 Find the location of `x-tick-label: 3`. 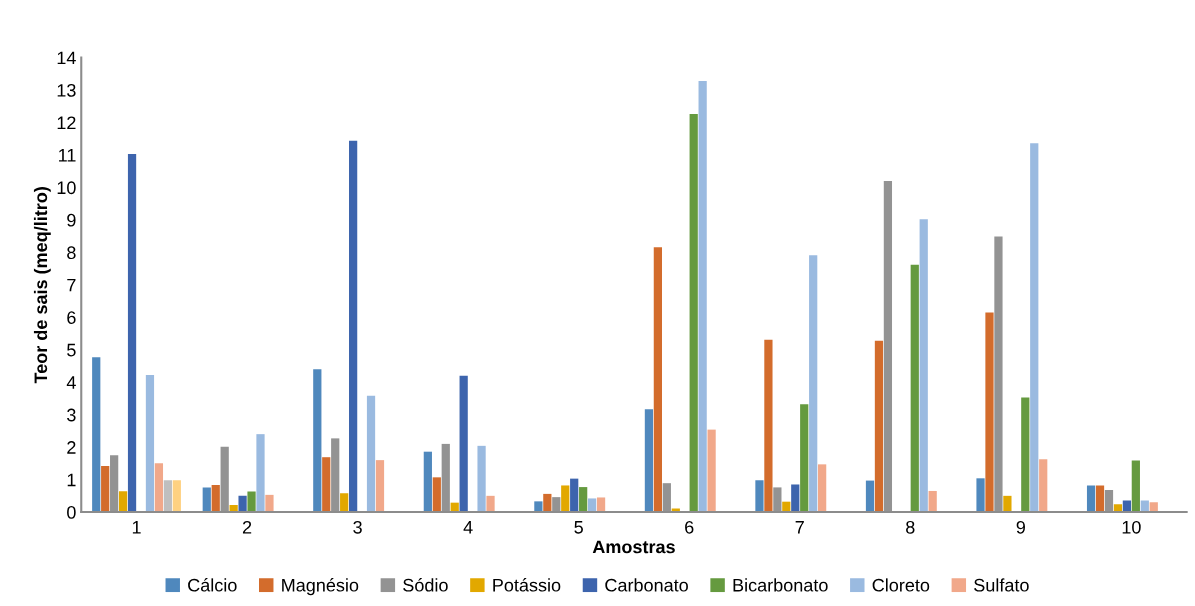

x-tick-label: 3 is located at coordinates (357, 527).